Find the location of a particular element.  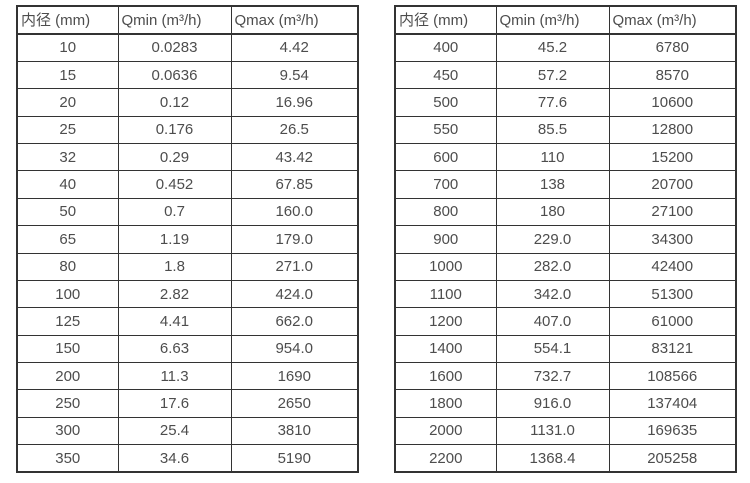

table-cell: 6780 is located at coordinates (672, 47).